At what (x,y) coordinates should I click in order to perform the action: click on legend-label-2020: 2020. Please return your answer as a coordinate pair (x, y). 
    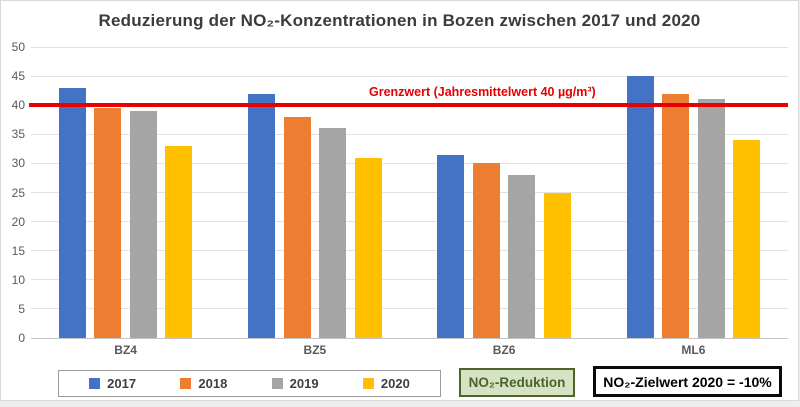
    Looking at the image, I should click on (395, 383).